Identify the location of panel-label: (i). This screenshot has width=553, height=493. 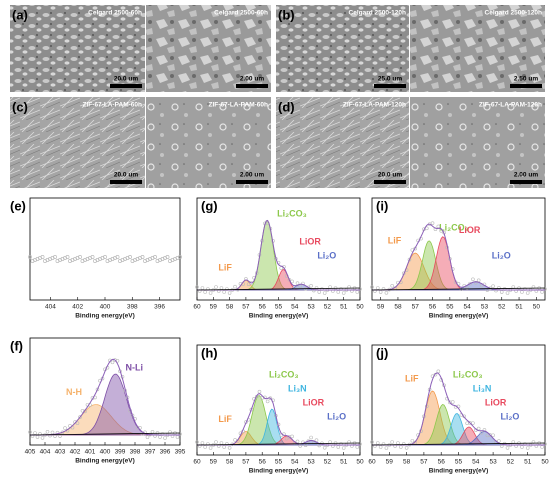
(382, 205).